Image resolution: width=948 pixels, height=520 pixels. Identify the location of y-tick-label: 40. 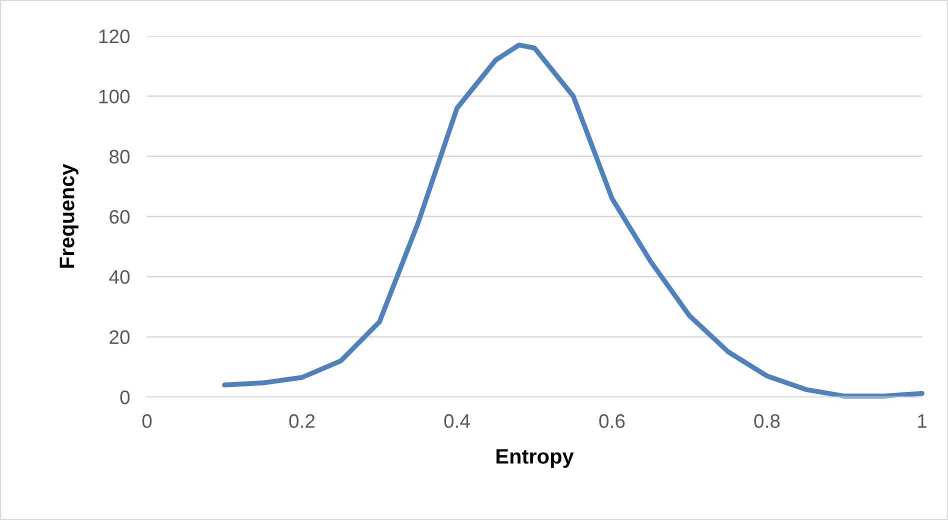
(119, 277).